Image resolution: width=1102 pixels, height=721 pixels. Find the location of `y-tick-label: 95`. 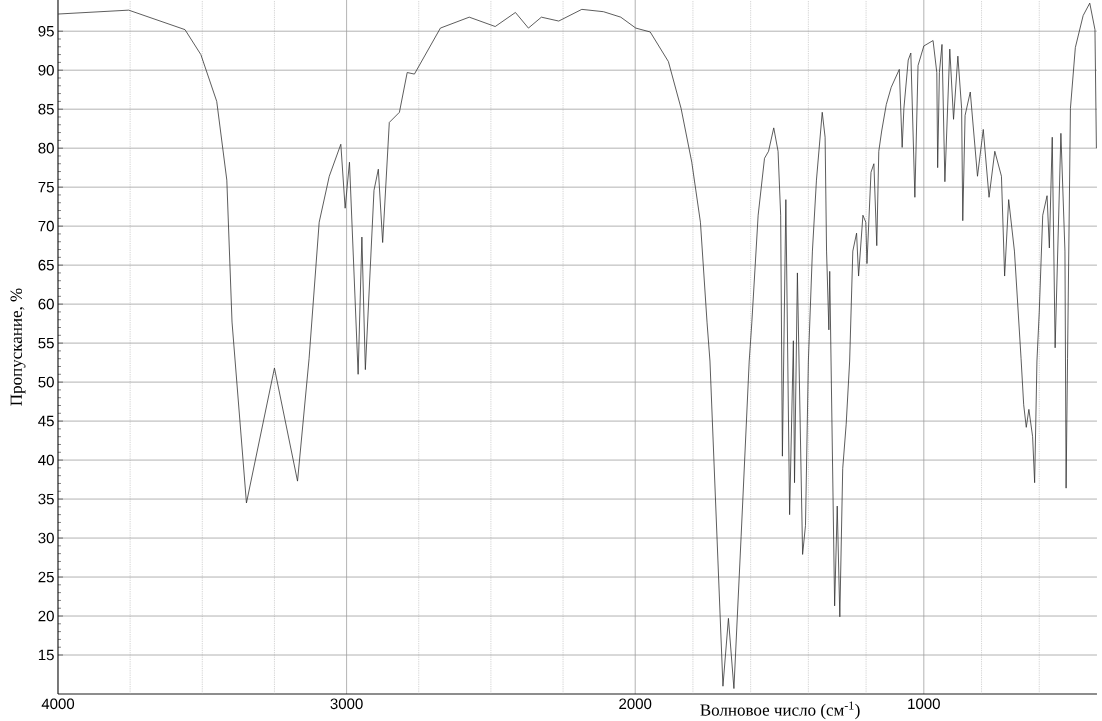

y-tick-label: 95 is located at coordinates (46, 31).